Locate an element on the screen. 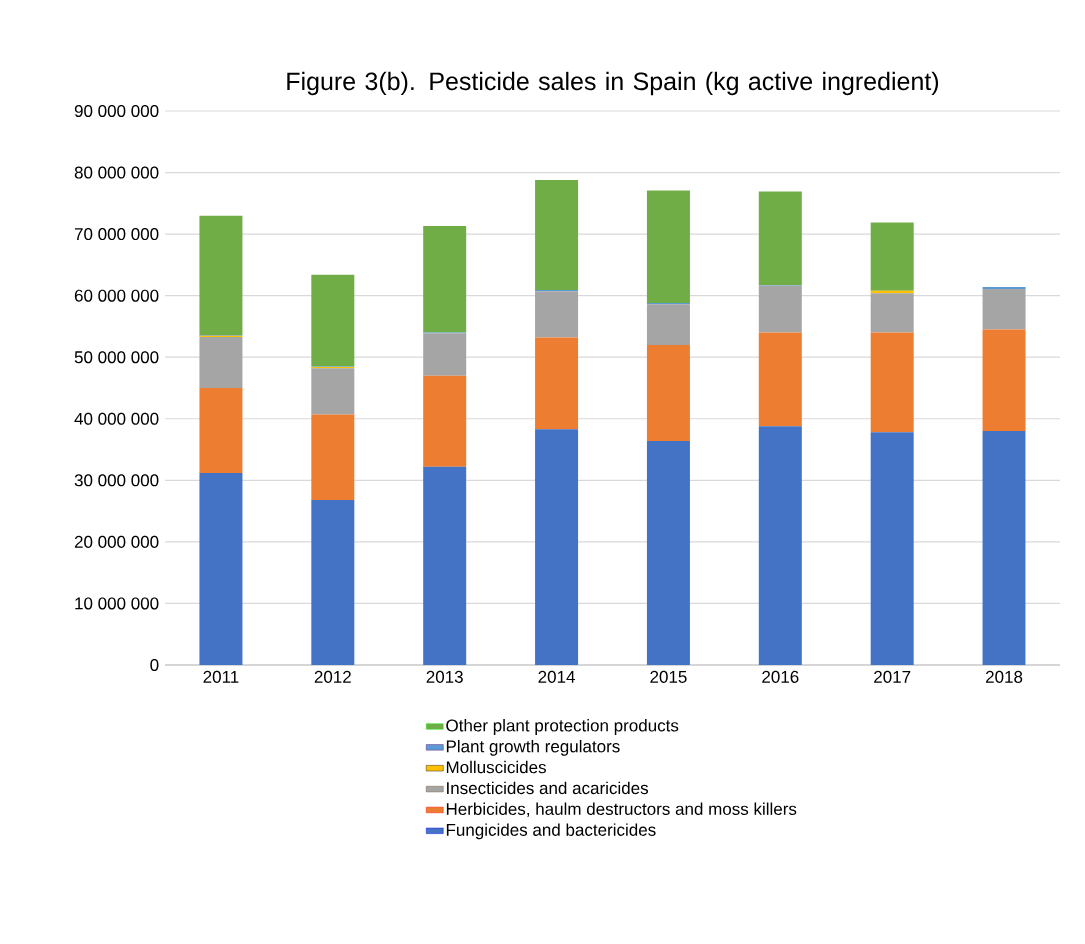 Image resolution: width=1085 pixels, height=944 pixels. x-tick-label: 2011 is located at coordinates (221, 676).